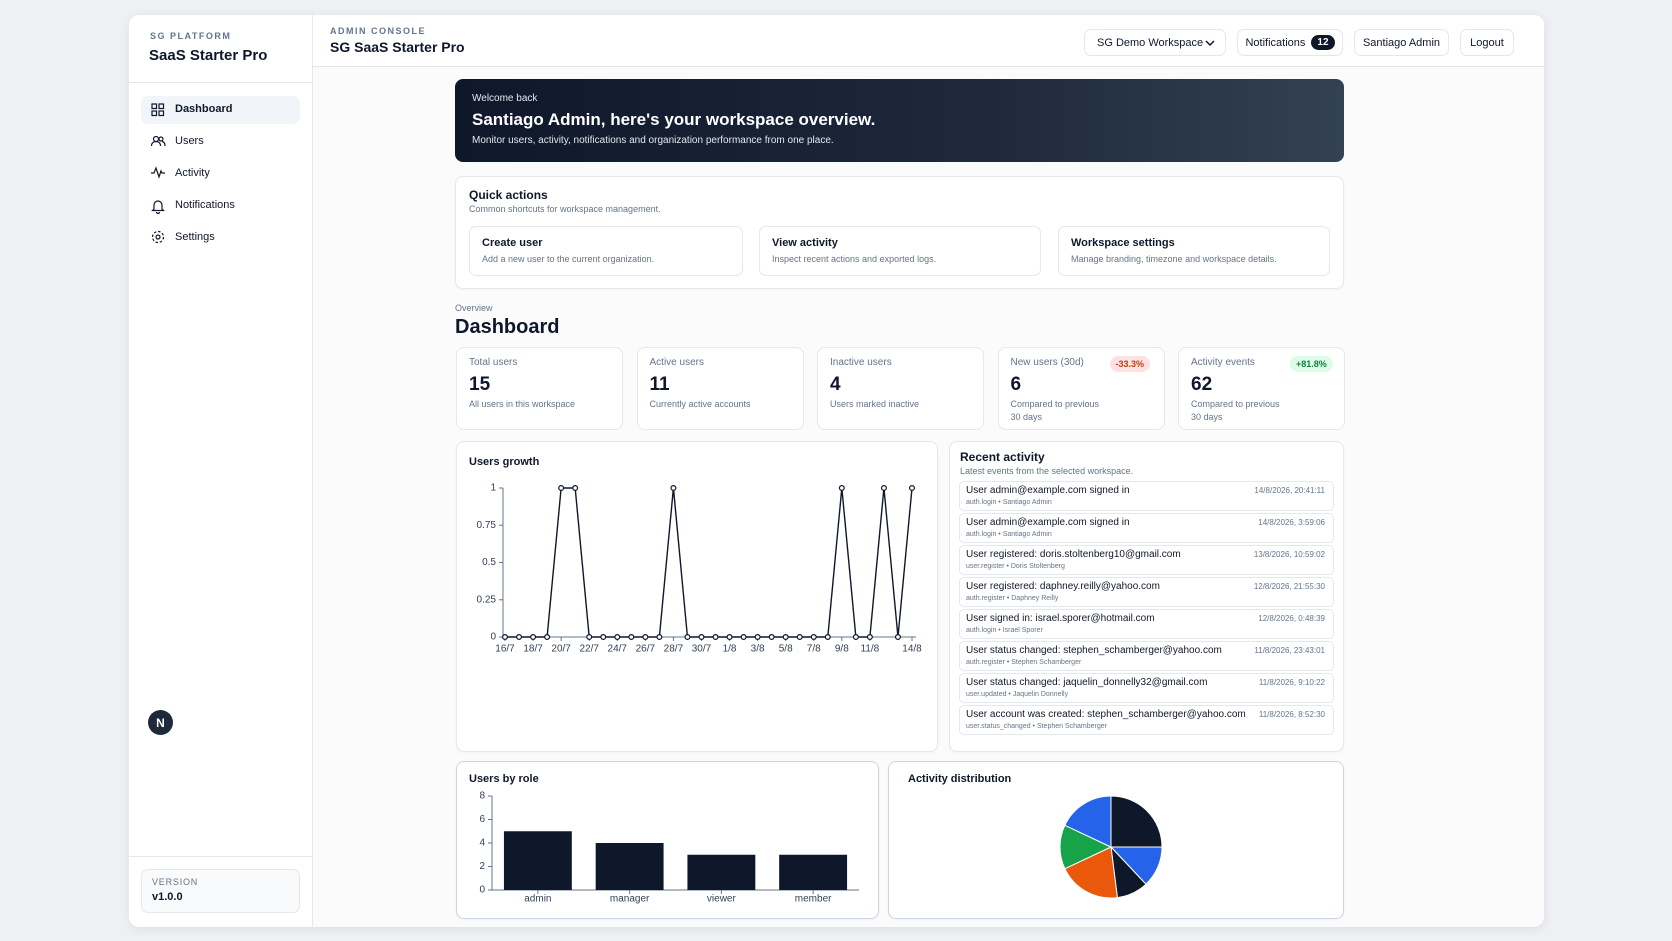  Describe the element at coordinates (1002, 457) in the screenshot. I see `recent-activity-title: Recent activity` at that location.